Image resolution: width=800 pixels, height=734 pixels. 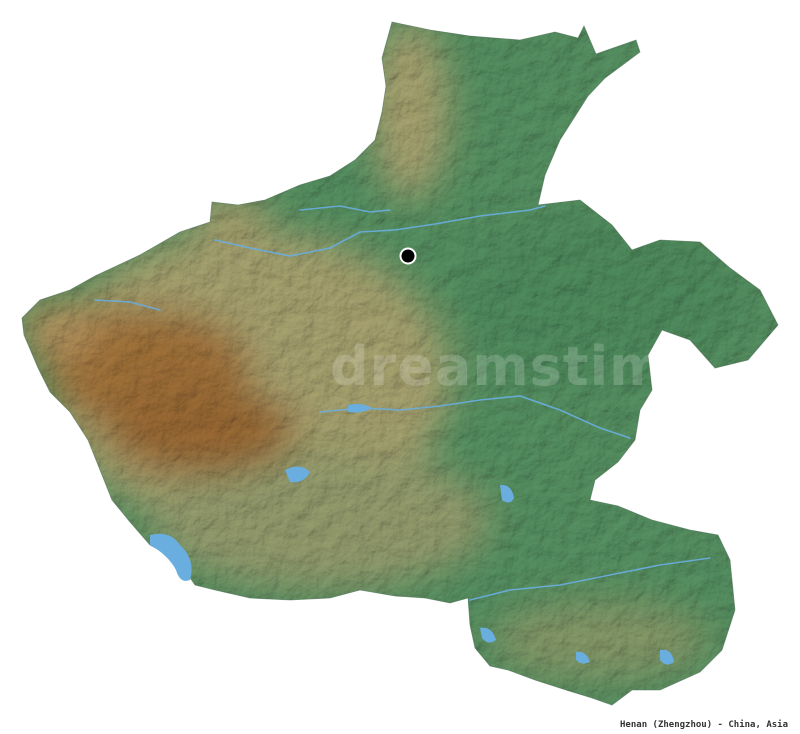 What do you see at coordinates (475, 417) in the screenshot?
I see `huai-river` at bounding box center [475, 417].